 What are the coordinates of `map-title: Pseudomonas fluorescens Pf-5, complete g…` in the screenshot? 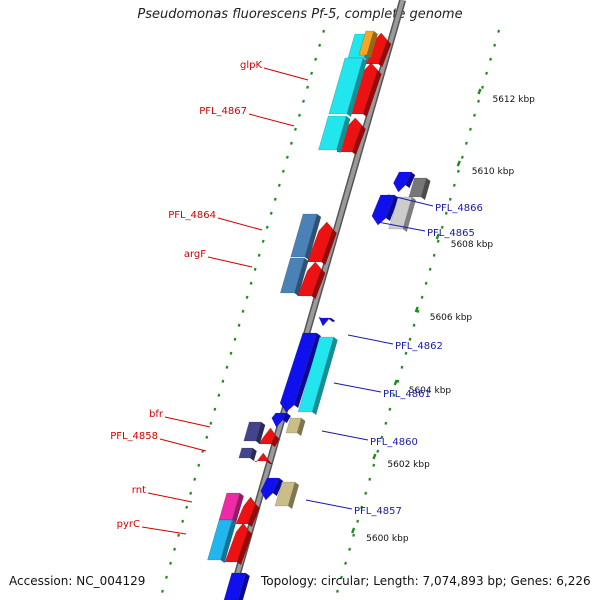 It's located at (300, 14).